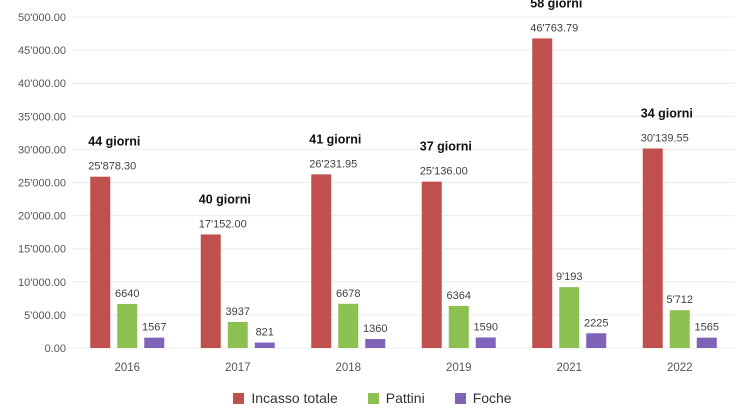 This screenshot has height=411, width=745. What do you see at coordinates (679, 300) in the screenshot?
I see `value-label: 5'712` at bounding box center [679, 300].